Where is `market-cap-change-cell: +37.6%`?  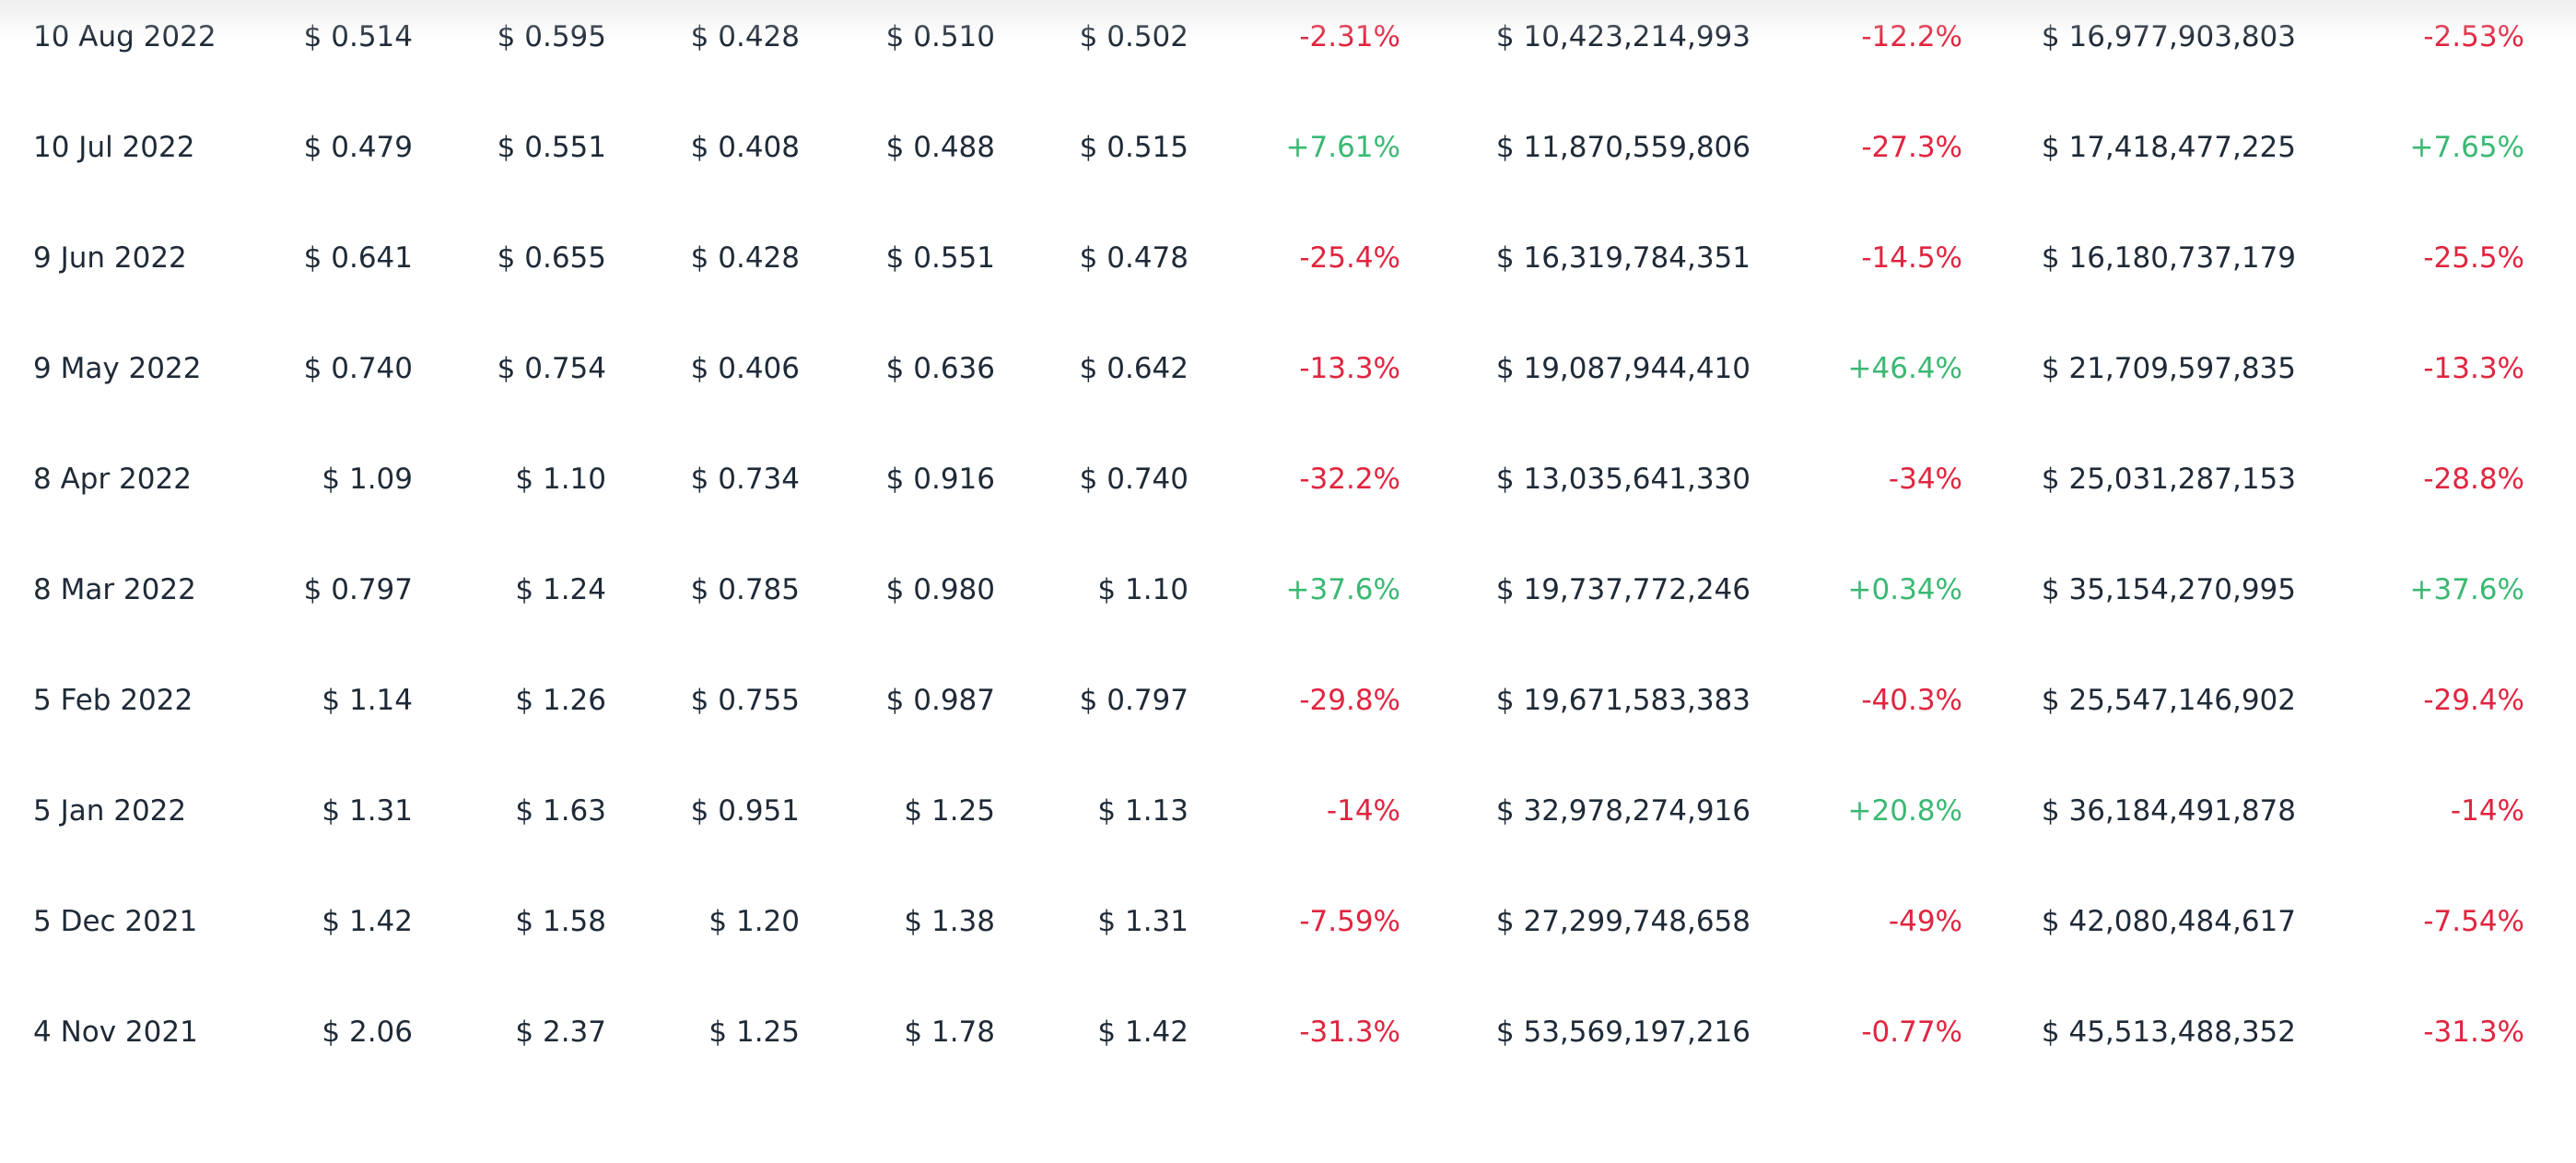 market-cap-change-cell: +37.6% is located at coordinates (2466, 589).